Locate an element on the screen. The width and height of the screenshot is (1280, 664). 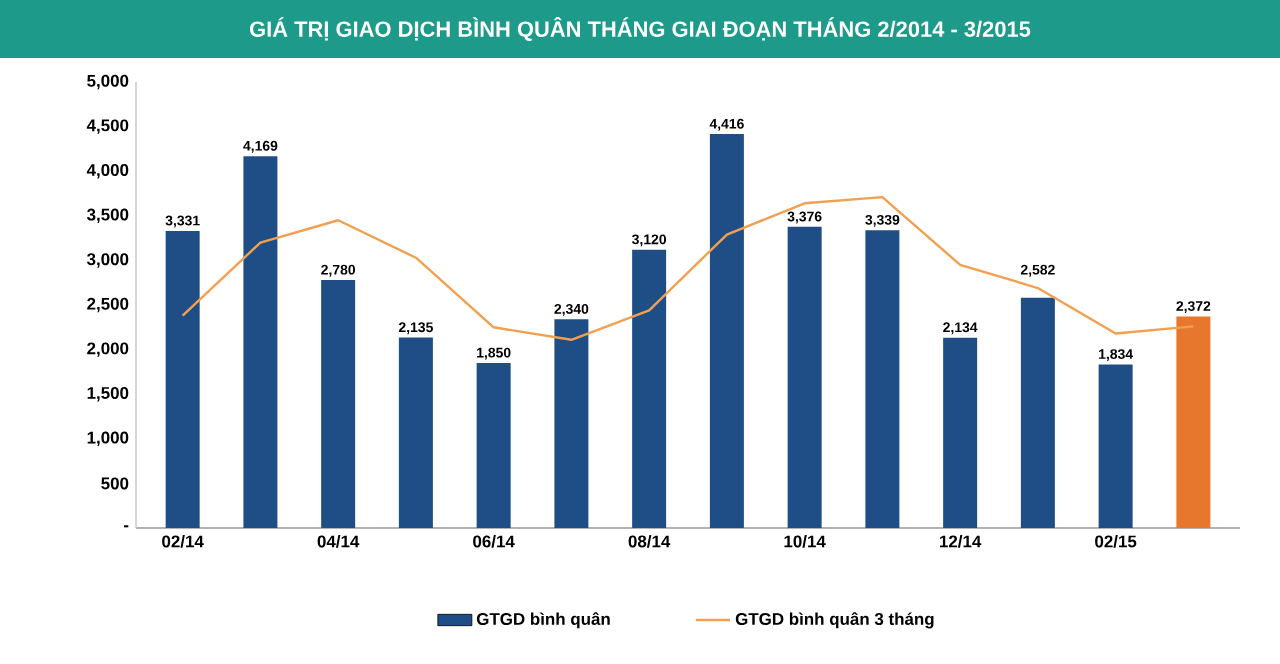
y-tick-label: 500 is located at coordinates (115, 483).